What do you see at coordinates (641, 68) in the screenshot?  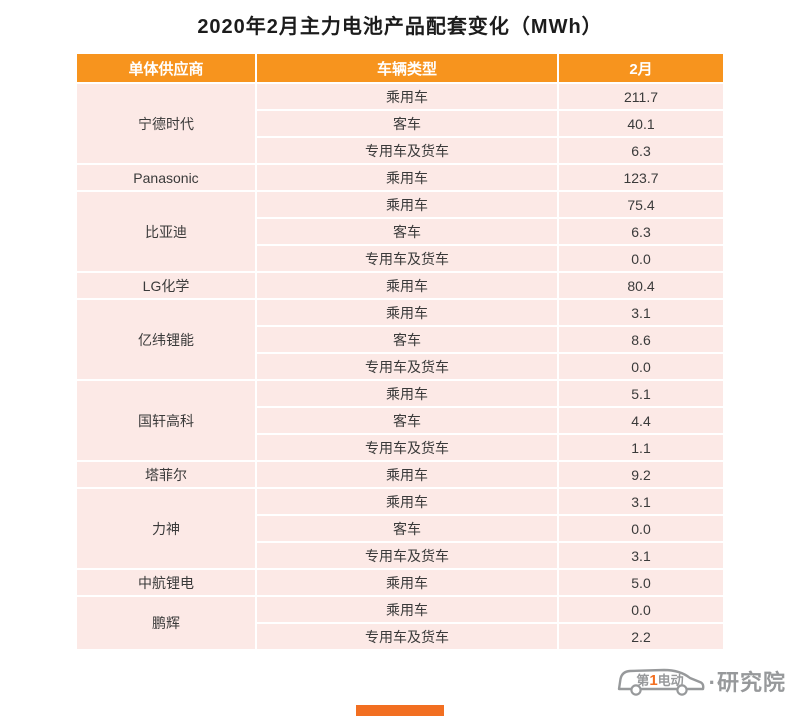 I see `column-header-february: 2月` at bounding box center [641, 68].